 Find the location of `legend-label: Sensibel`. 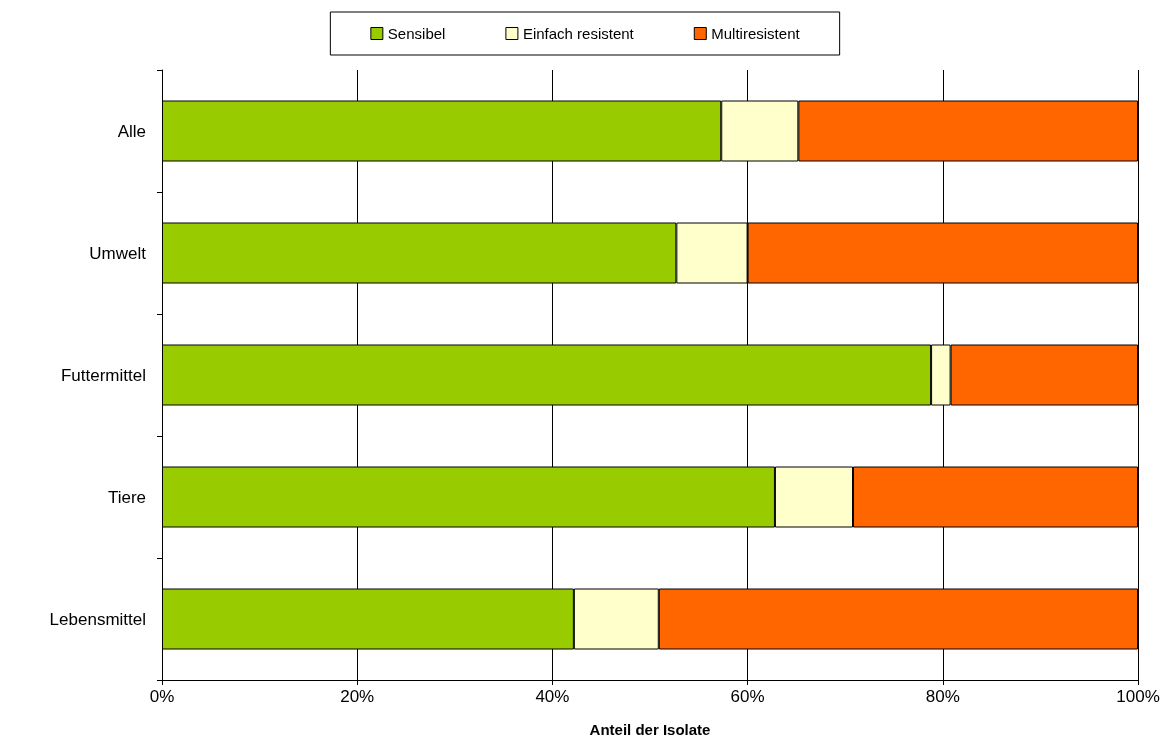

legend-label: Sensibel is located at coordinates (416, 33).